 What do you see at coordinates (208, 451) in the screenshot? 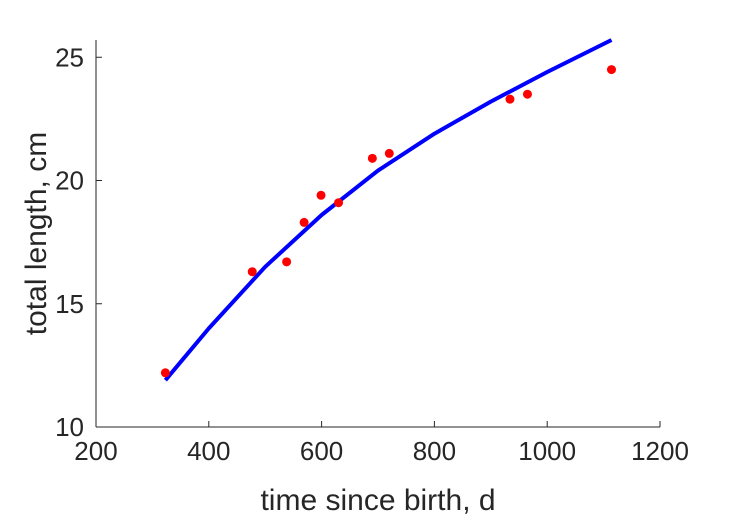
I see `x-tick-label: 400` at bounding box center [208, 451].